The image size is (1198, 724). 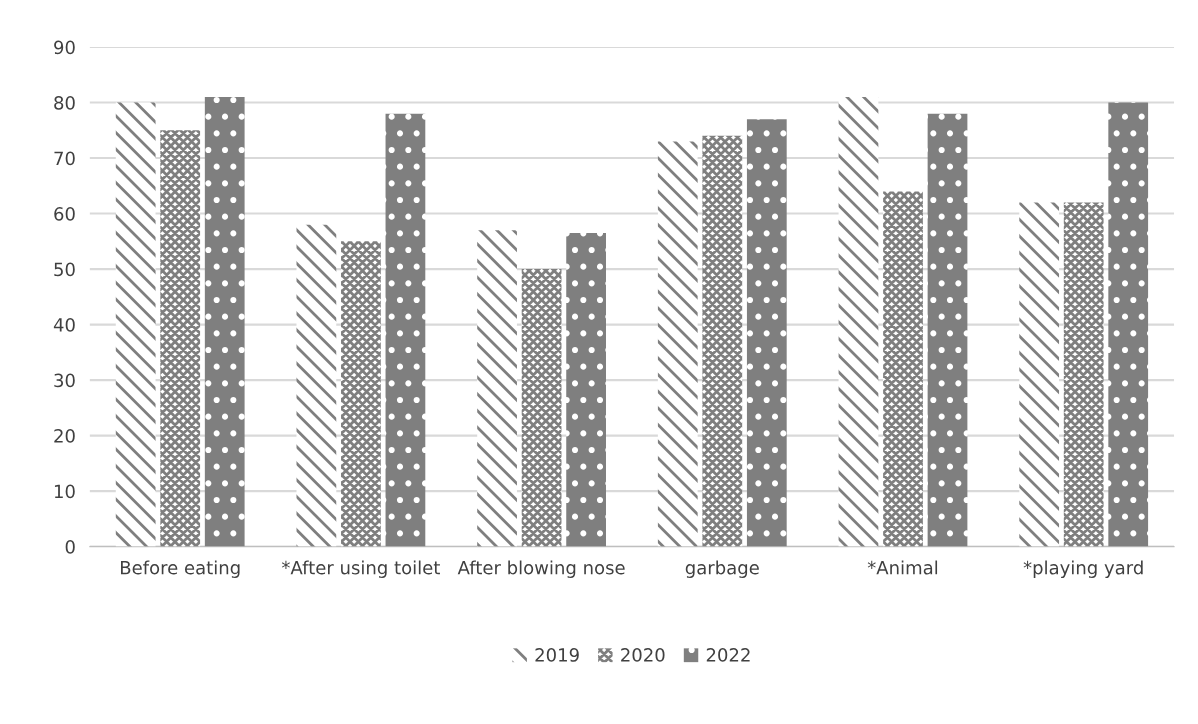 What do you see at coordinates (70, 547) in the screenshot?
I see `y-tick-label: 0` at bounding box center [70, 547].